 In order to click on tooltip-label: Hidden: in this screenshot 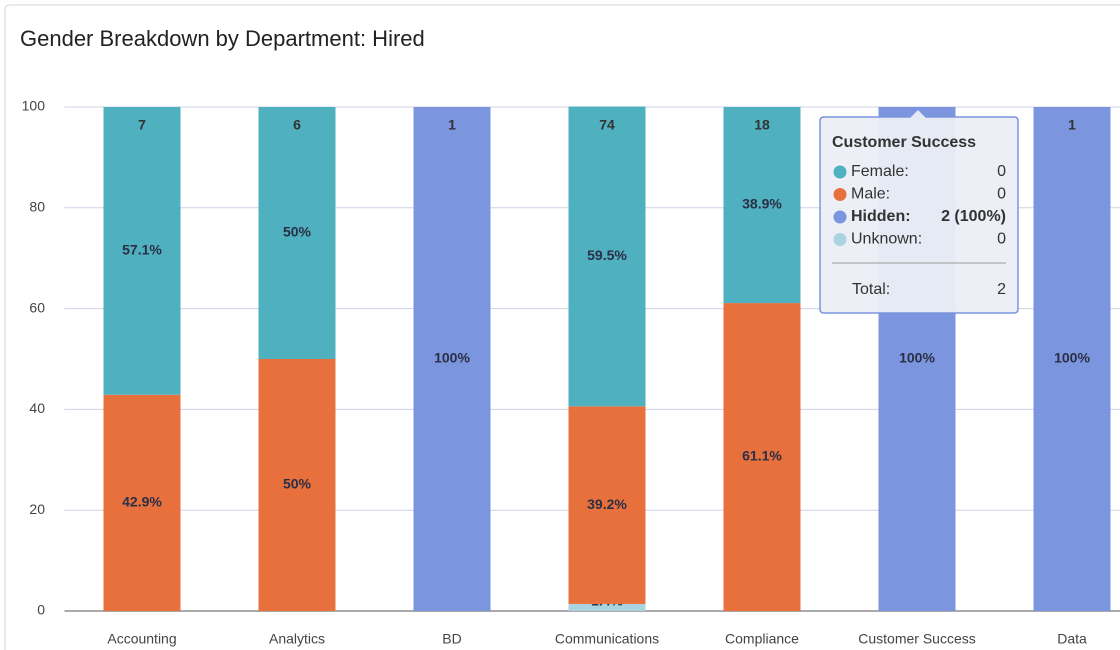, I will do `click(881, 216)`.